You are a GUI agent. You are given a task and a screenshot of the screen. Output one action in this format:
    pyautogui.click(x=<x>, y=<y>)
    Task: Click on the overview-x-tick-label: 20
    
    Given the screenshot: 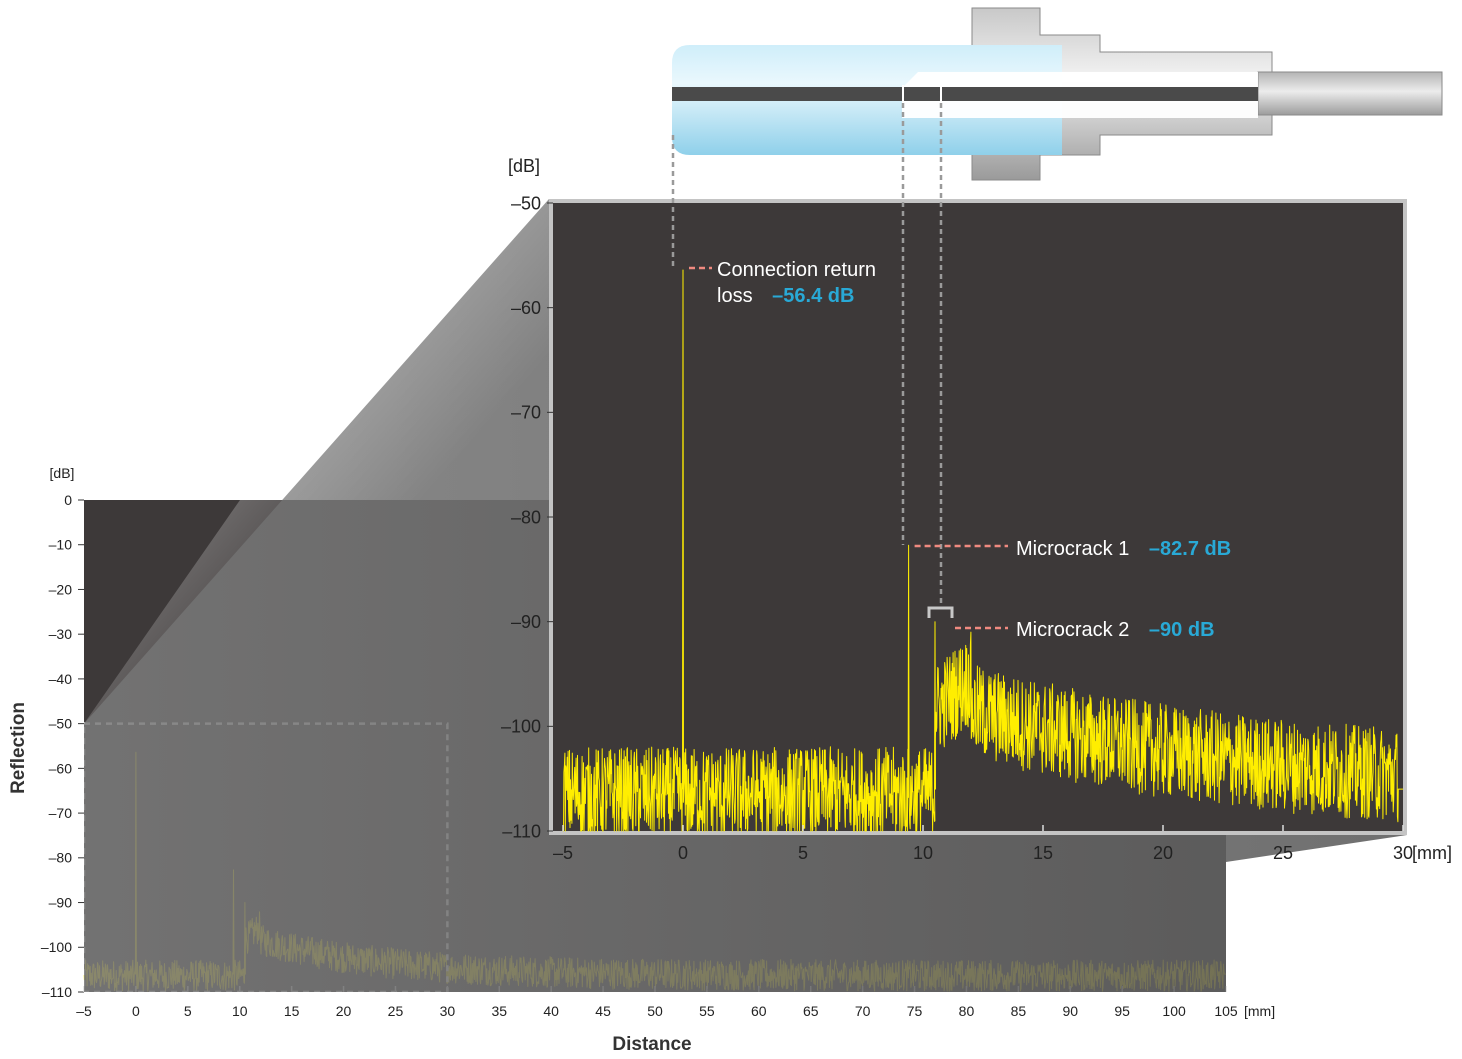 What is the action you would take?
    pyautogui.click(x=344, y=1011)
    